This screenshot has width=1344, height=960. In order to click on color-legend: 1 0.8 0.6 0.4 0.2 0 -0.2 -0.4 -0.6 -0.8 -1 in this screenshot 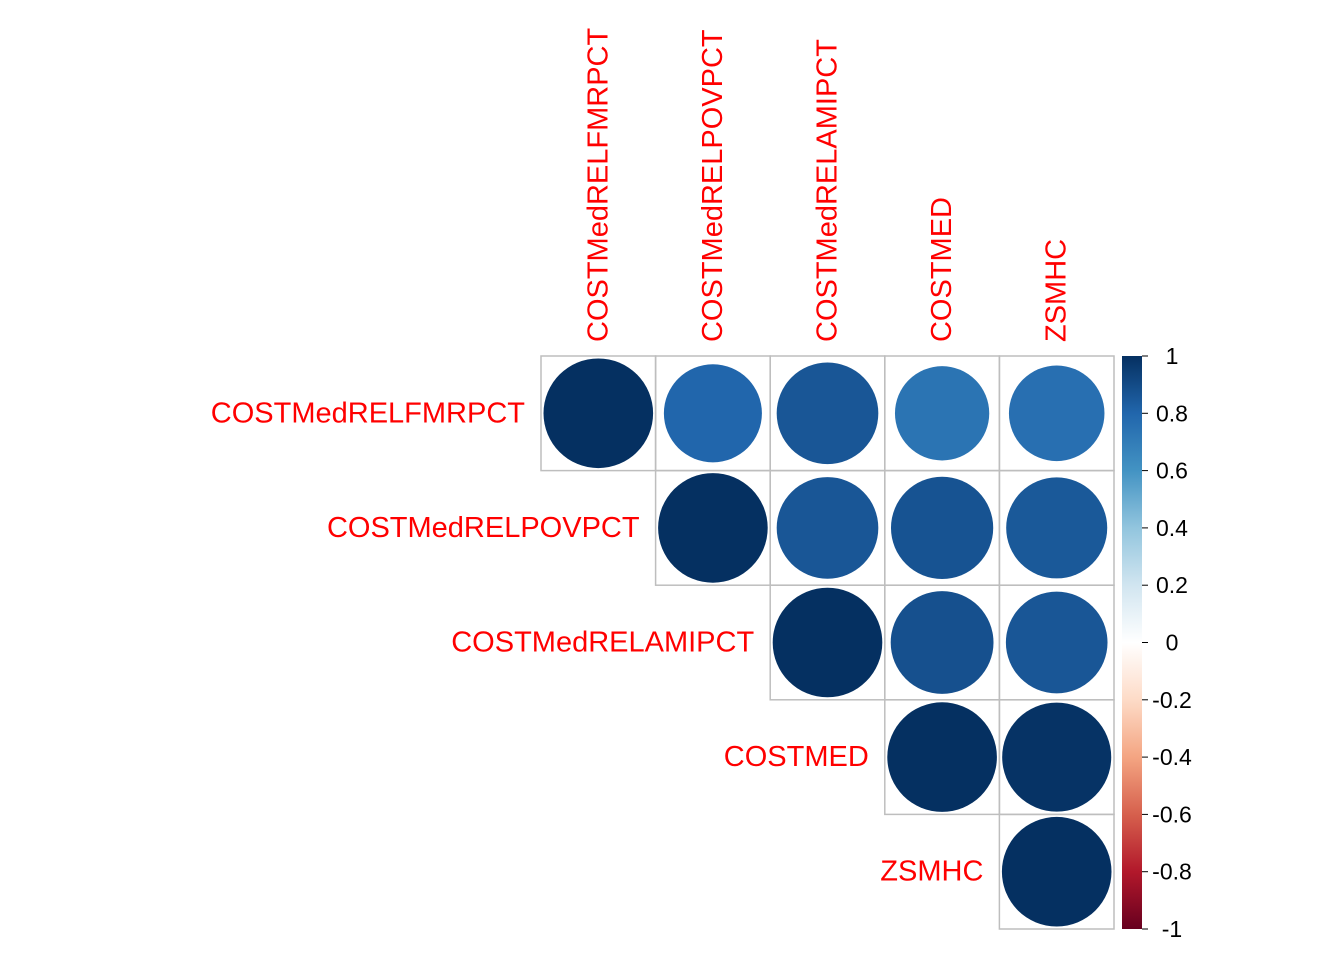, I will do `click(1157, 642)`.